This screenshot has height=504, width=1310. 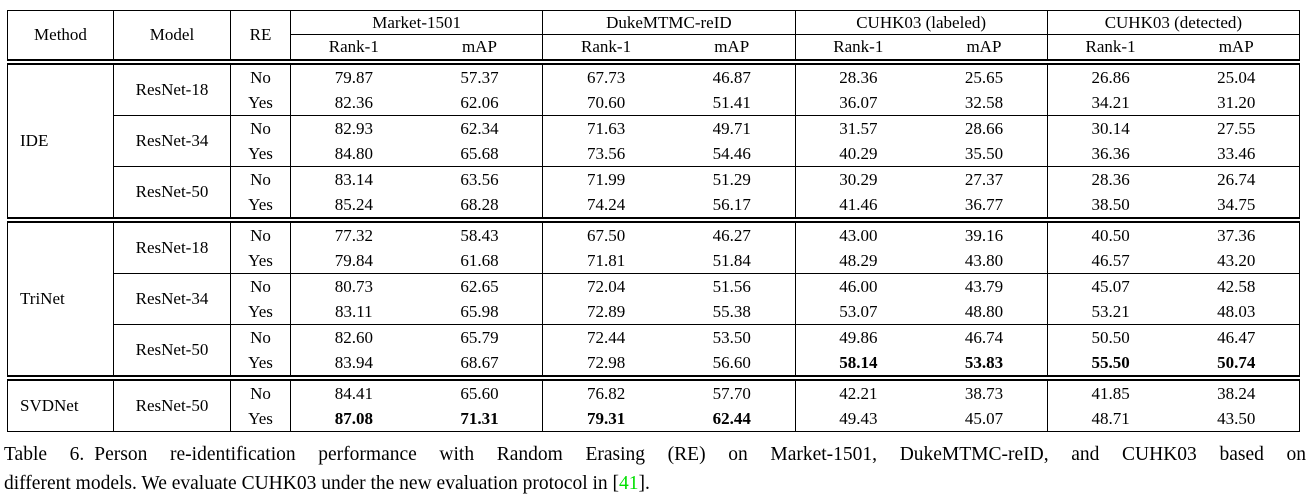 What do you see at coordinates (1236, 77) in the screenshot?
I see `value-cell: 25.04` at bounding box center [1236, 77].